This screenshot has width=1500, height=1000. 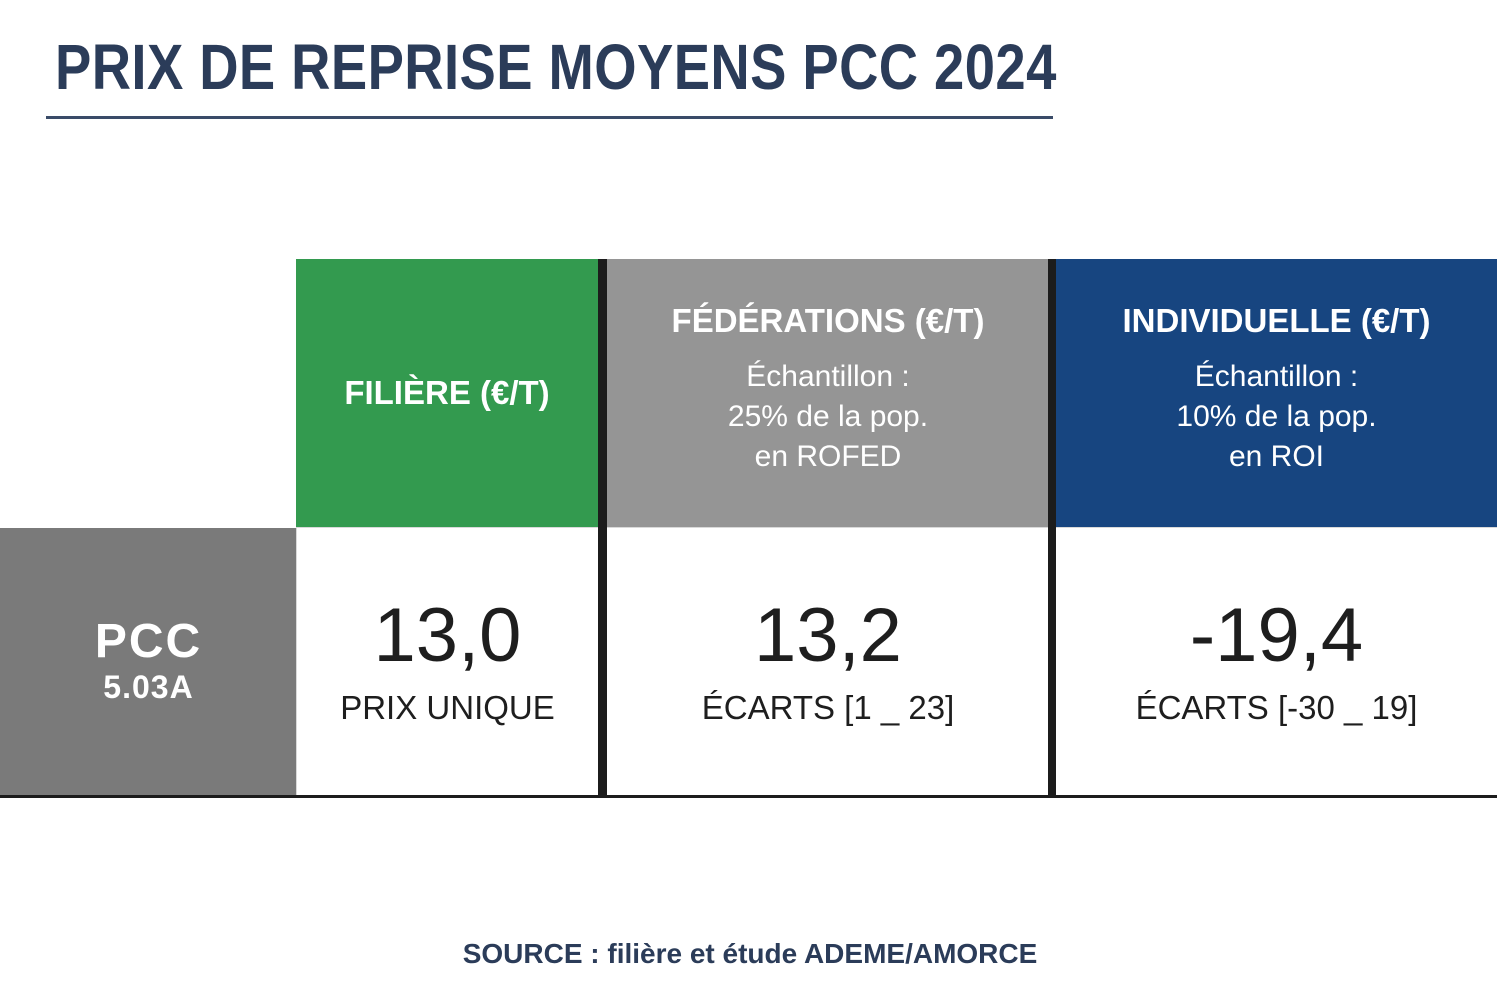 I want to click on value-cell-federations: 13,2 ÉCARTS [1 _ 23], so click(x=828, y=661).